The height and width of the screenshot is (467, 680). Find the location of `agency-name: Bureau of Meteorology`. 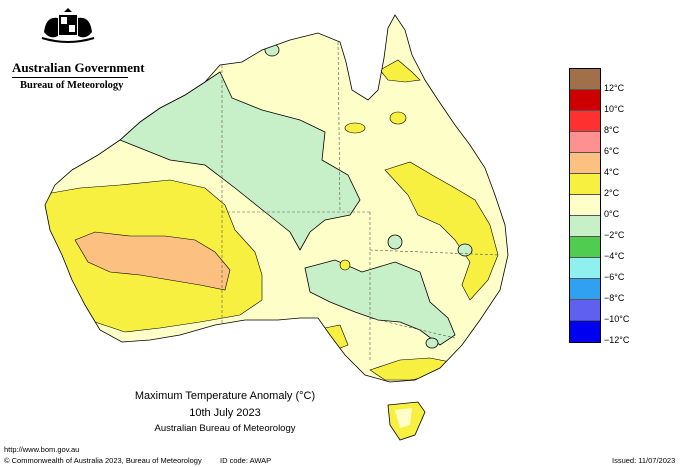

agency-name: Bureau of Meteorology is located at coordinates (72, 85).